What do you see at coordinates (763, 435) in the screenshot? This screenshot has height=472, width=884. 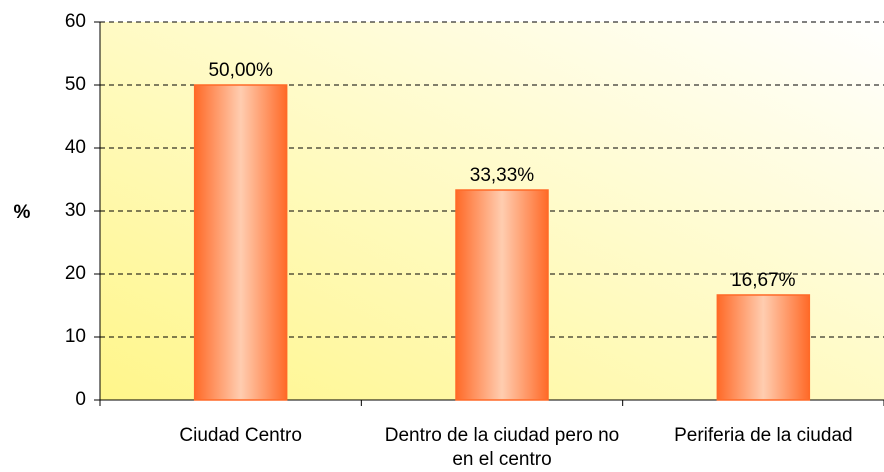 I see `x-tick-label: Periferia de la ciudad` at bounding box center [763, 435].